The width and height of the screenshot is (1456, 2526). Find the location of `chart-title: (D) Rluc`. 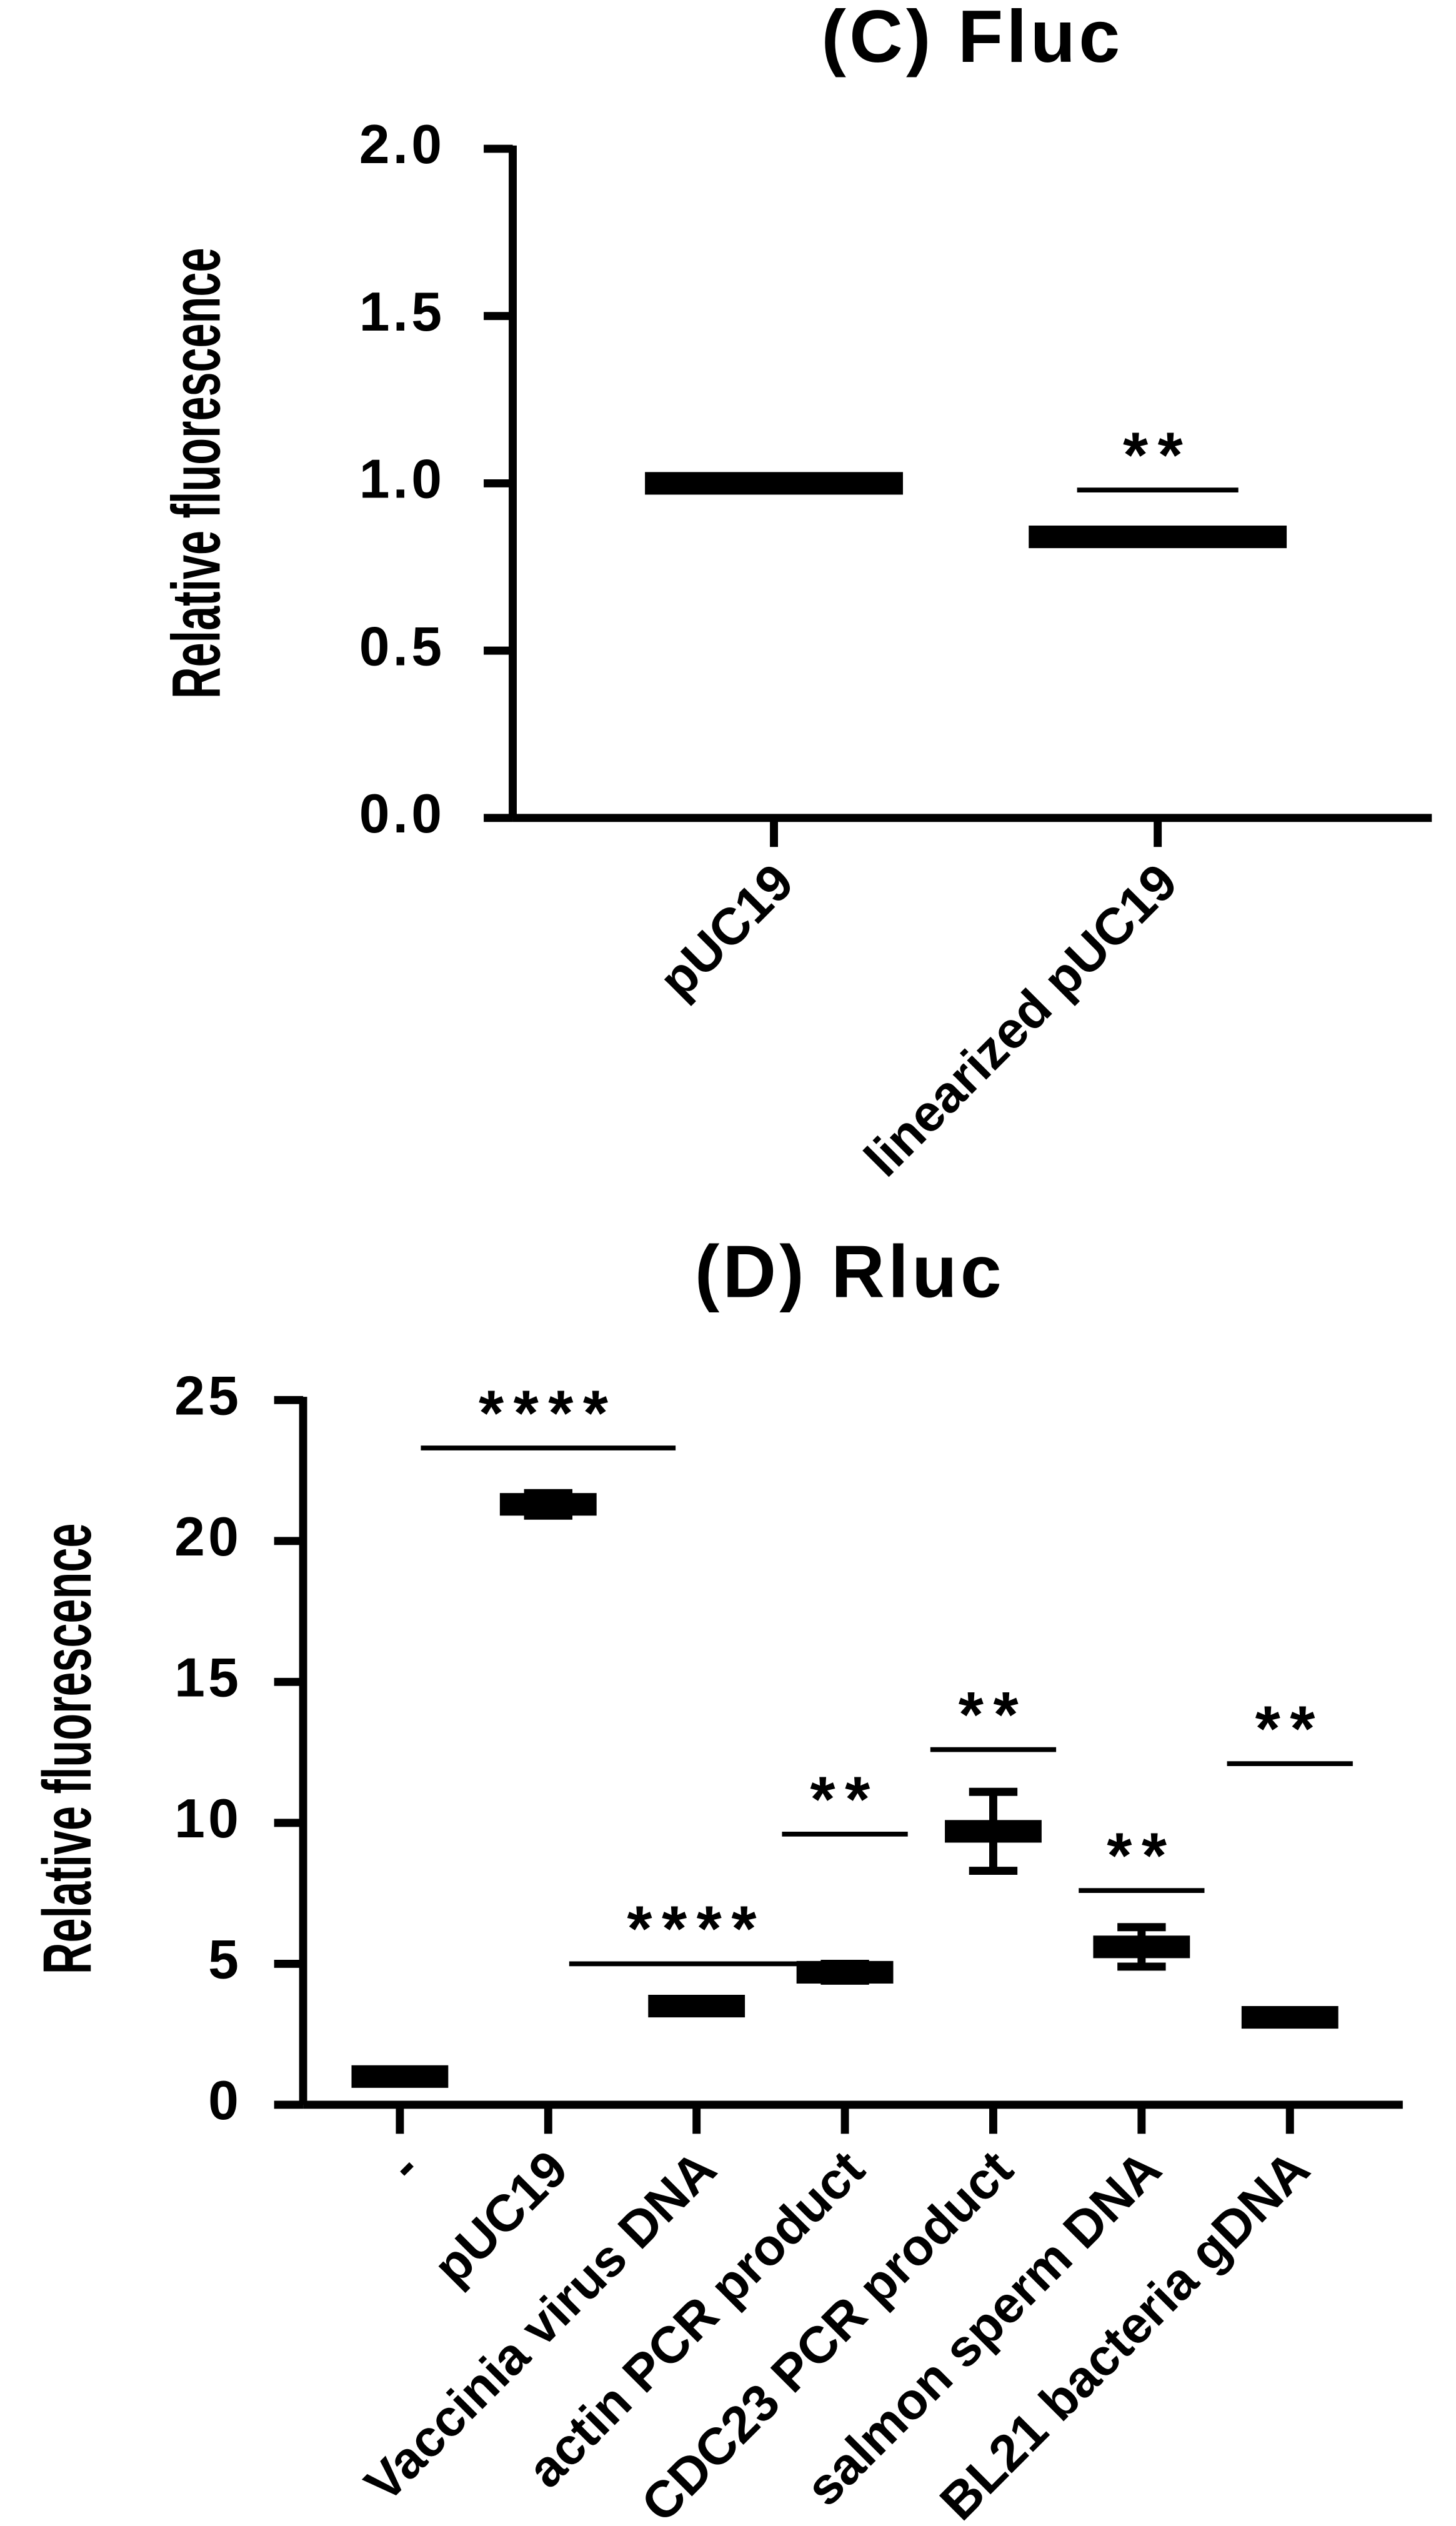

chart-title: (D) Rluc is located at coordinates (850, 1272).